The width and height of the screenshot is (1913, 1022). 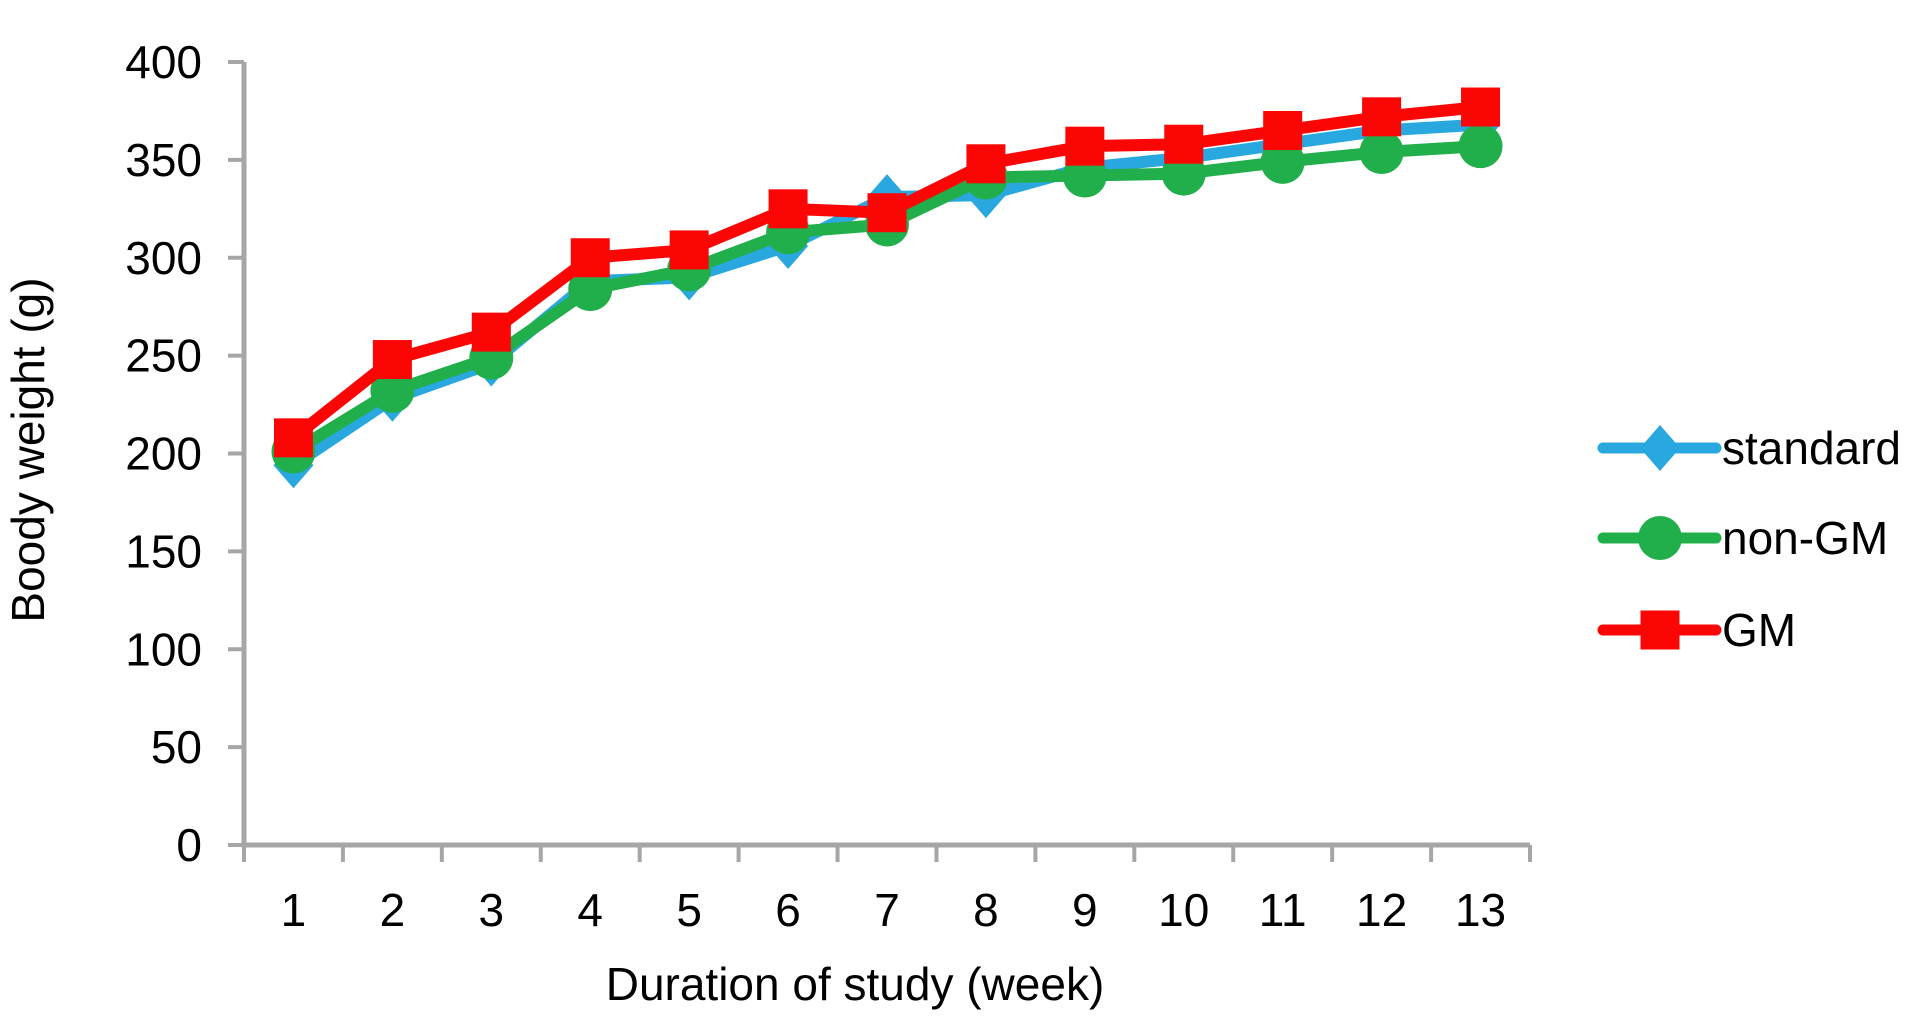 I want to click on legend: standard non-GM GM, so click(x=1749, y=539).